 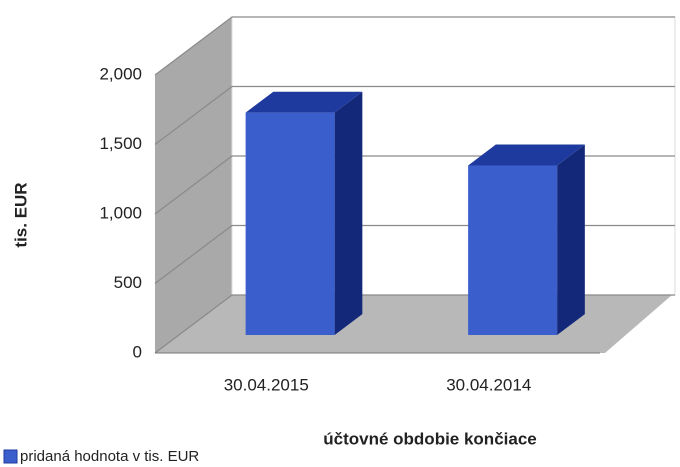 What do you see at coordinates (137, 351) in the screenshot?
I see `y-tick-label: 0` at bounding box center [137, 351].